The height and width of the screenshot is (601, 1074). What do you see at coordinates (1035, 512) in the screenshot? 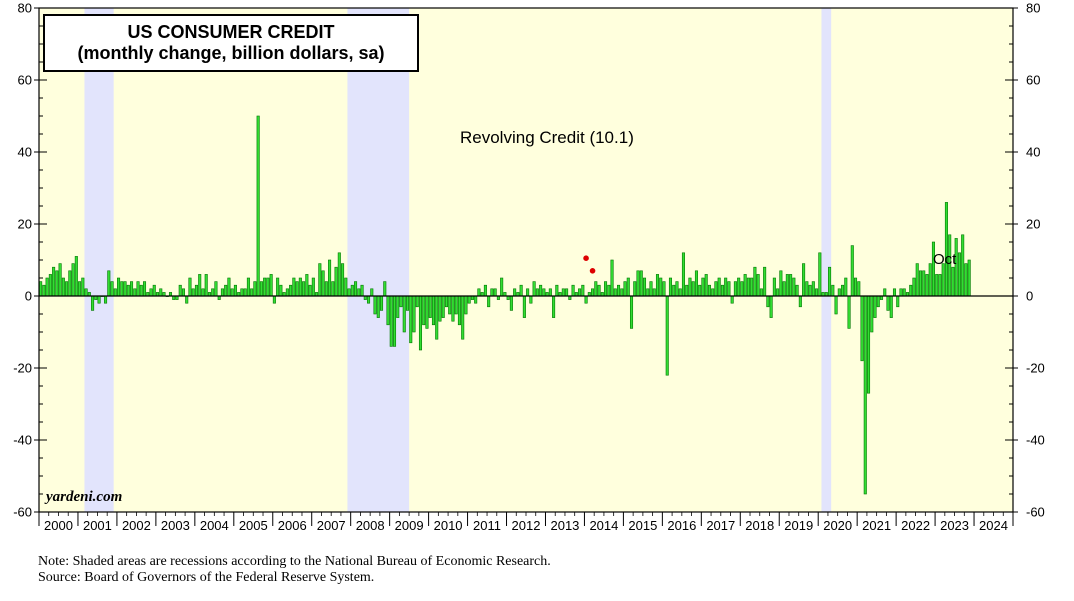
I see `y-tick-label-right: -60` at bounding box center [1035, 512].